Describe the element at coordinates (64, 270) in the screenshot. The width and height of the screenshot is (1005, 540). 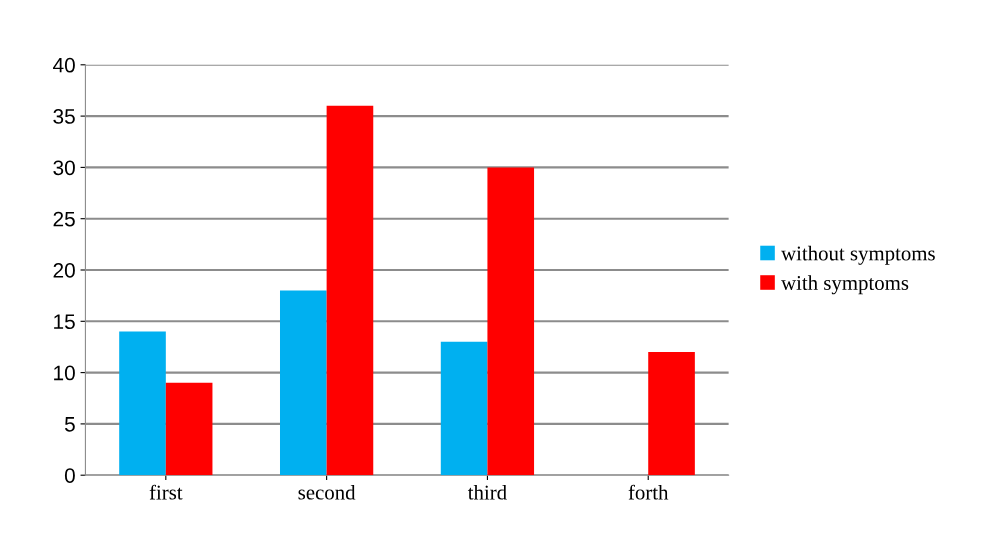
I see `y-tick-label: 20` at that location.